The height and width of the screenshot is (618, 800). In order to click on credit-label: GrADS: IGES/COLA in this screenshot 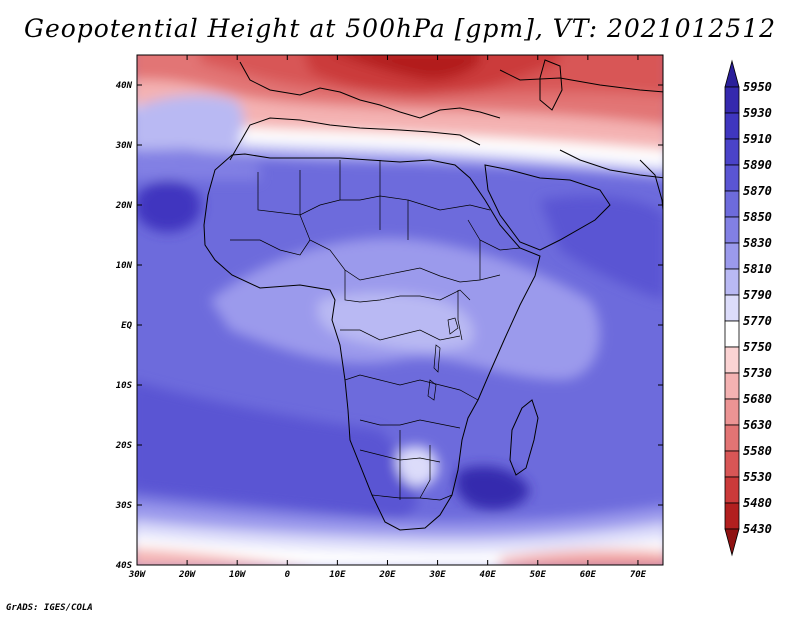, I will do `click(49, 608)`.